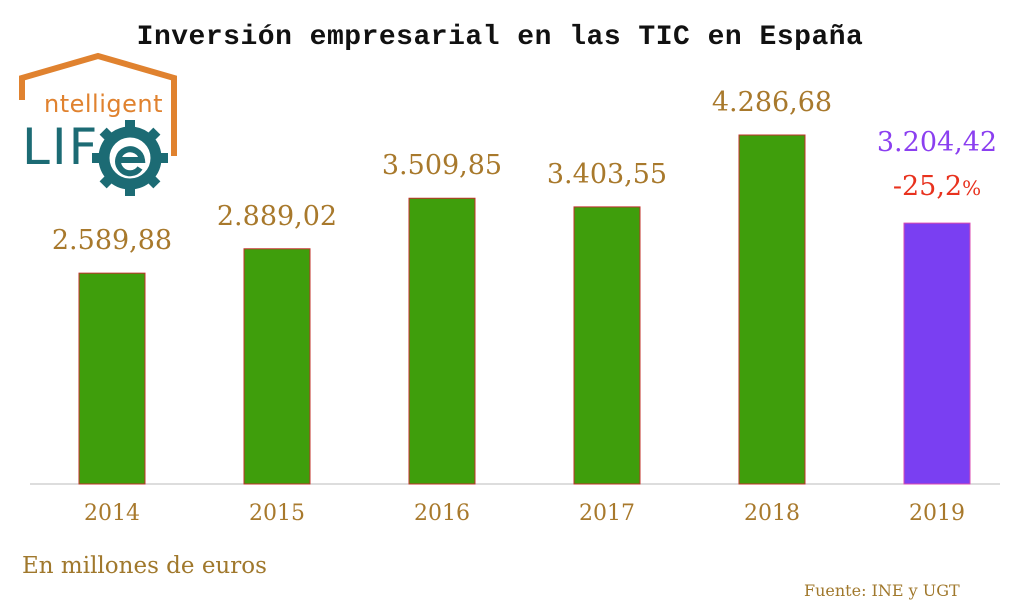 This screenshot has height=608, width=1024. What do you see at coordinates (772, 102) in the screenshot?
I see `value-label-2018: 4.286,68` at bounding box center [772, 102].